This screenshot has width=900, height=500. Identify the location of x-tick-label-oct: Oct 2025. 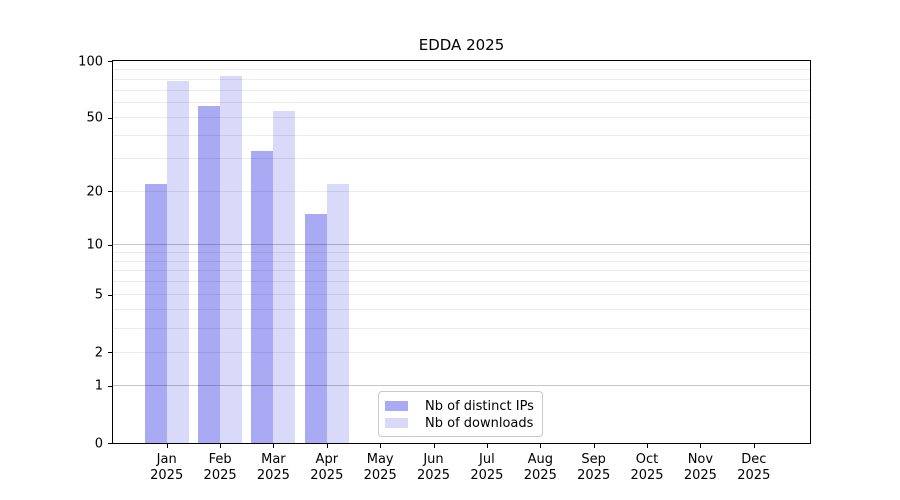
(647, 467).